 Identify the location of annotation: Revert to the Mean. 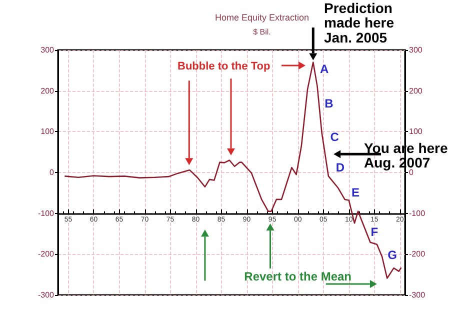
(298, 277).